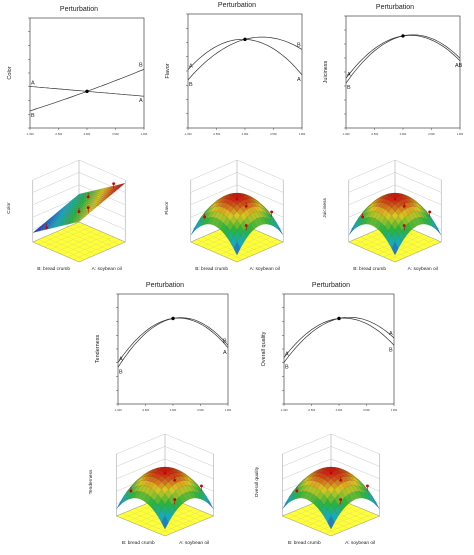 The width and height of the screenshot is (474, 555). What do you see at coordinates (168, 70) in the screenshot?
I see `y-axis-label: Flavor` at bounding box center [168, 70].